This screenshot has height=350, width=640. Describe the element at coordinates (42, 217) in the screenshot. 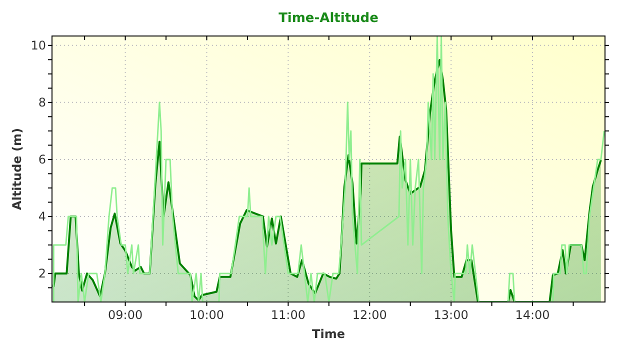

I see `y-tick-label: 4` at that location.